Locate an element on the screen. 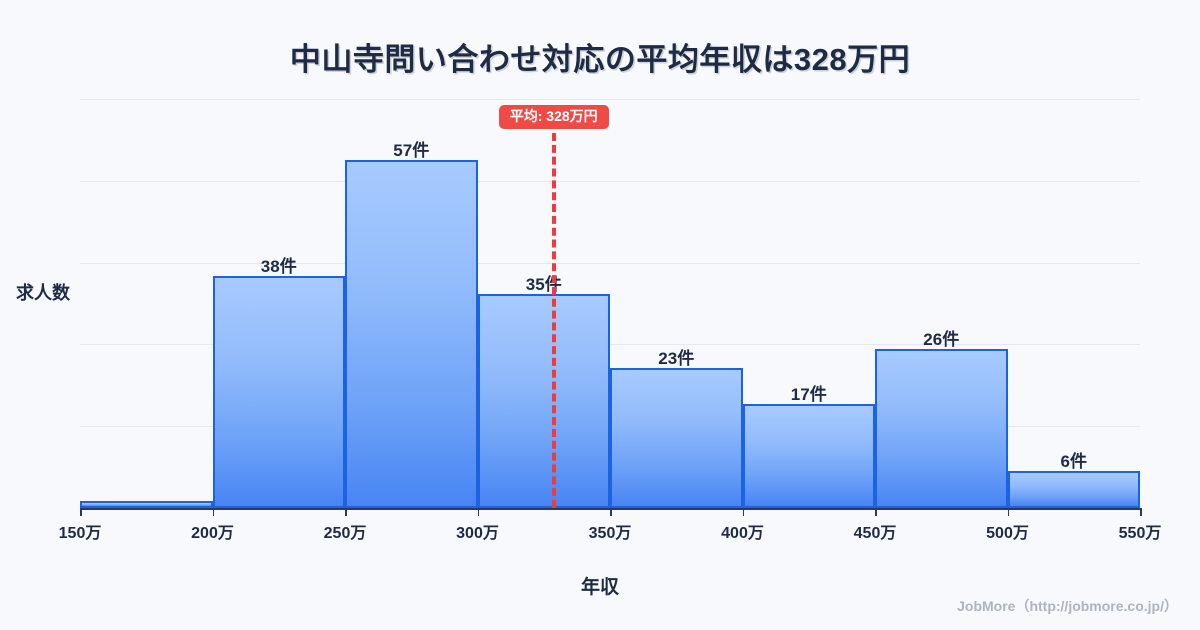  bar-value-label: 57件 is located at coordinates (411, 151).